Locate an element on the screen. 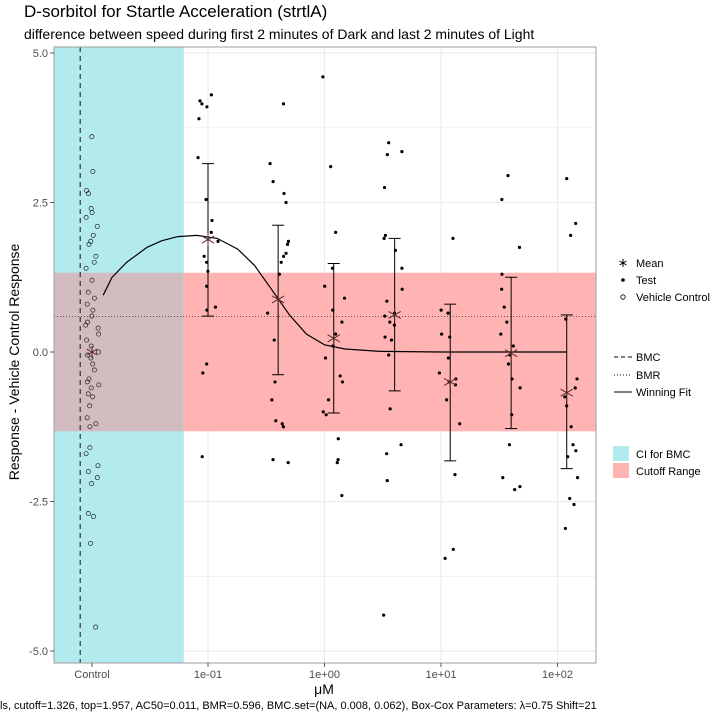 The width and height of the screenshot is (720, 720). y-tick-label: 0.0 is located at coordinates (40, 353).